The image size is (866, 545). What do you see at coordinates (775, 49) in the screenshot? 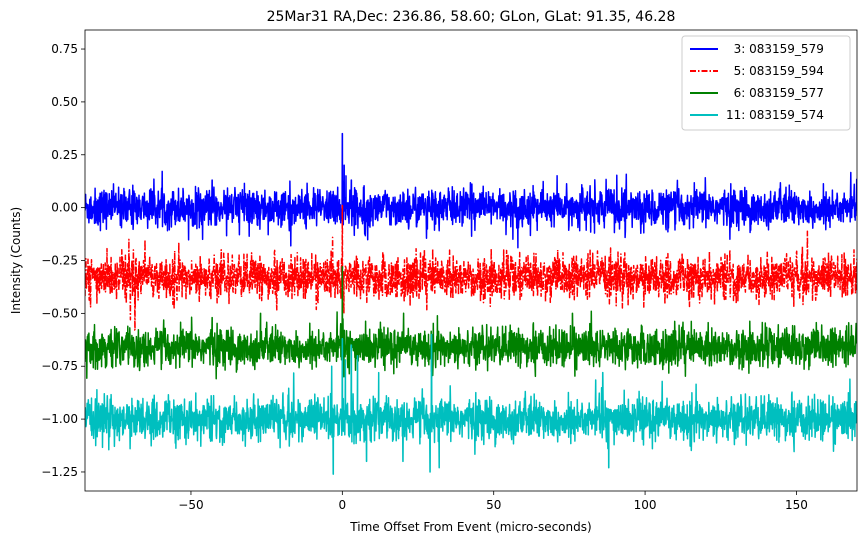
I see `legend-label-1: 3: 083159_579` at bounding box center [775, 49].